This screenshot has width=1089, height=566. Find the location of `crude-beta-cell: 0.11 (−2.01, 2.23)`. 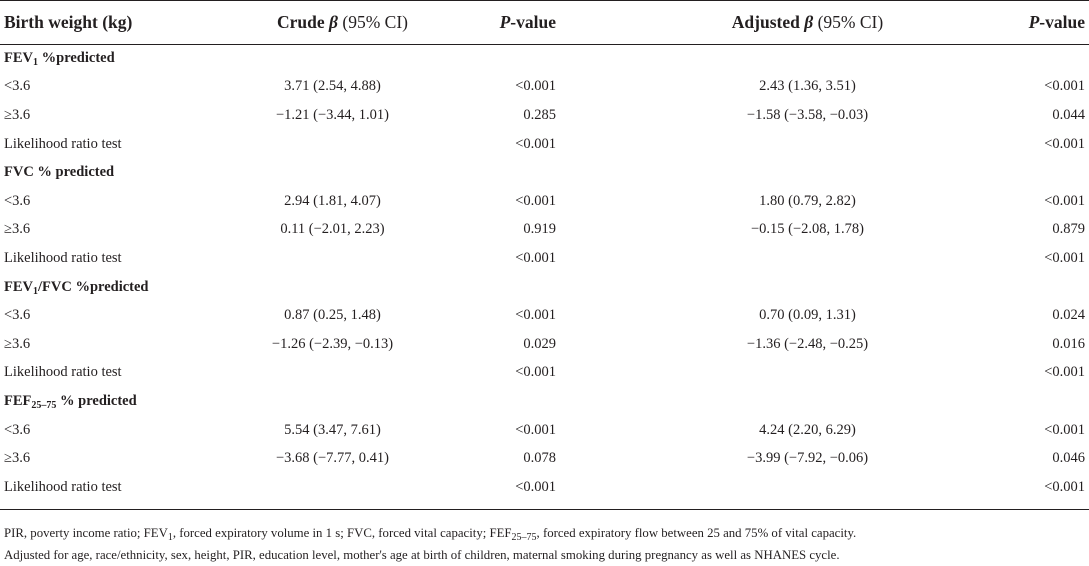

crude-beta-cell: 0.11 (−2.01, 2.23) is located at coordinates (332, 229).